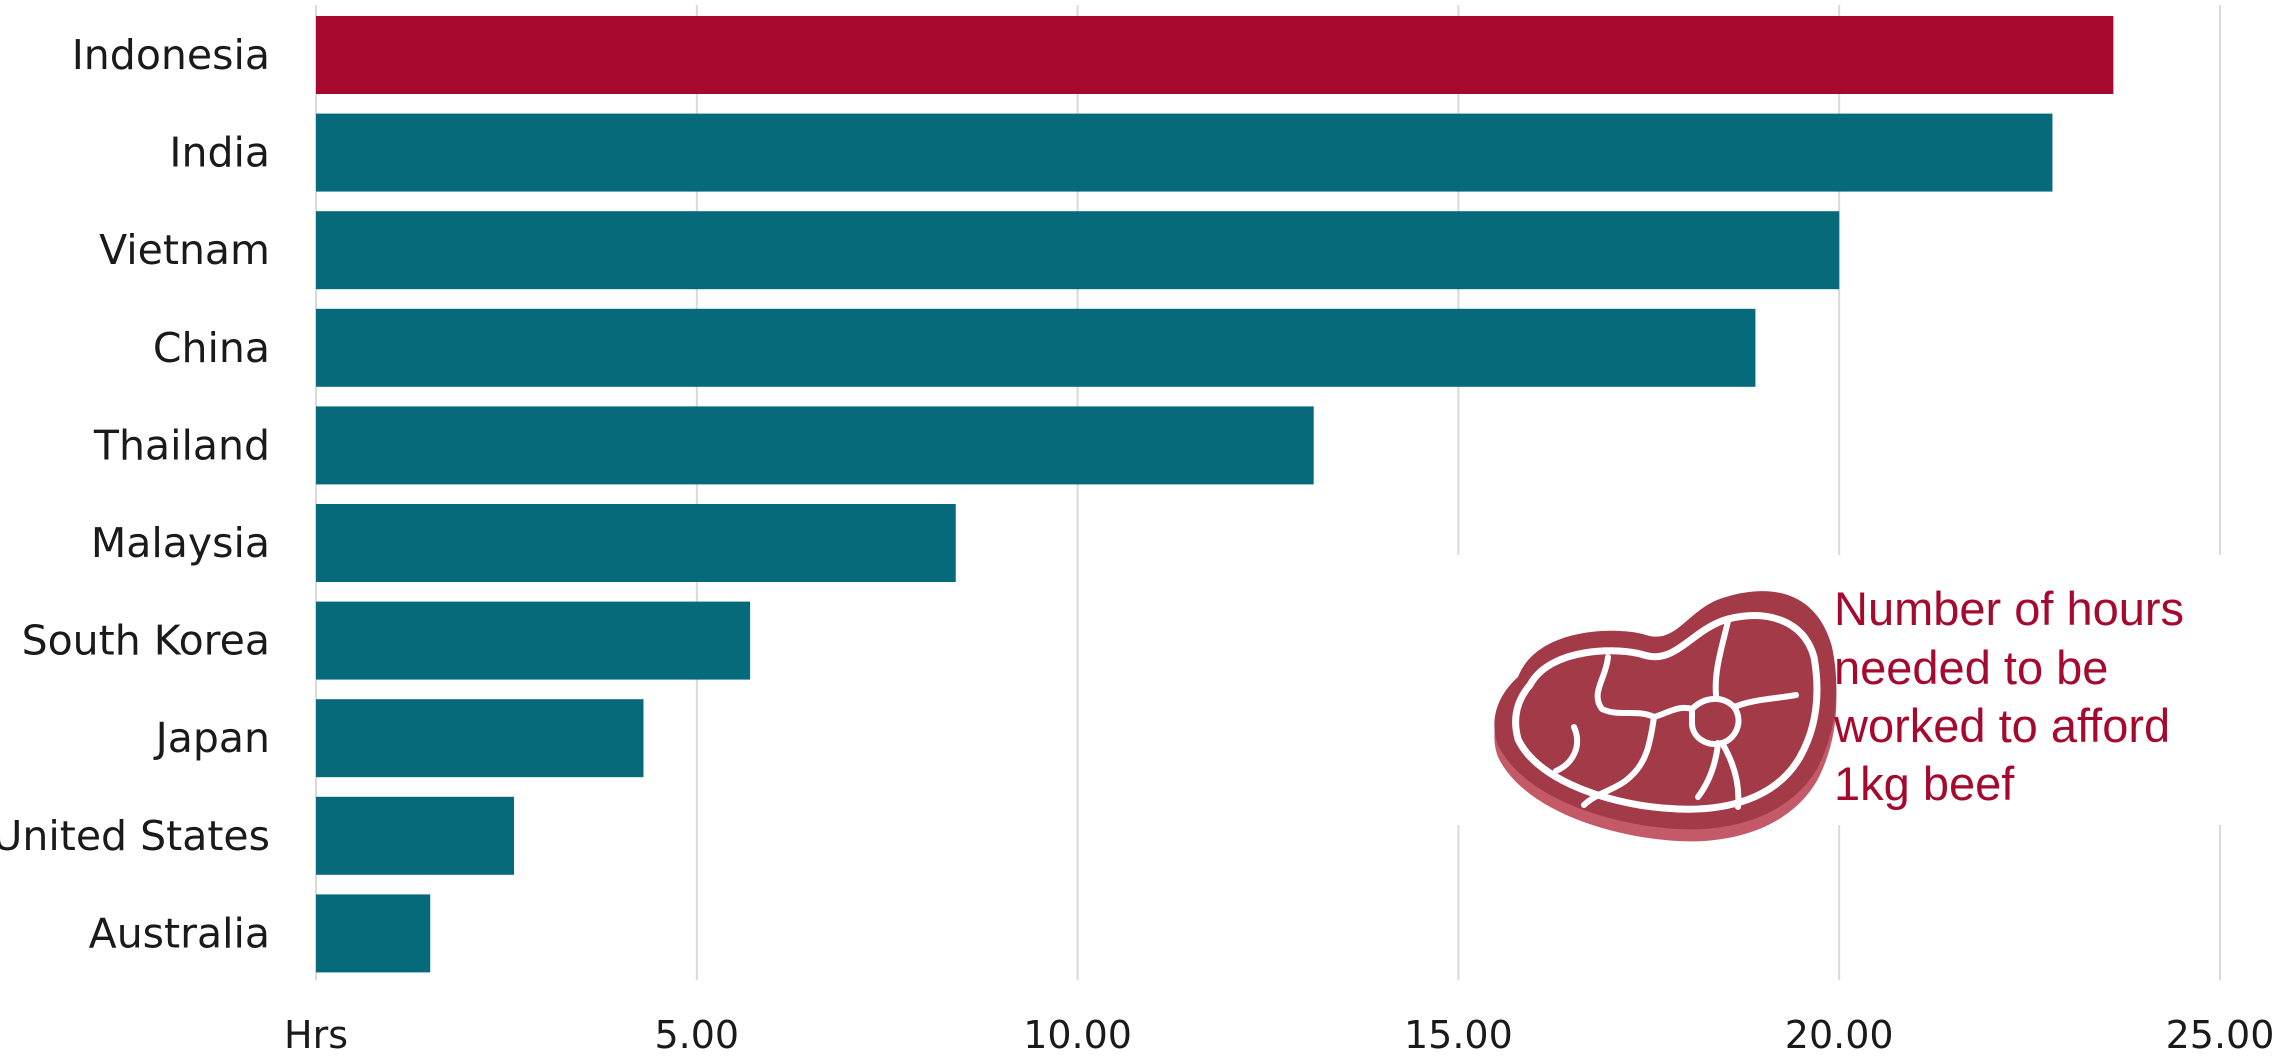  I want to click on x-tick-label-25: 25.00, so click(2220, 1035).